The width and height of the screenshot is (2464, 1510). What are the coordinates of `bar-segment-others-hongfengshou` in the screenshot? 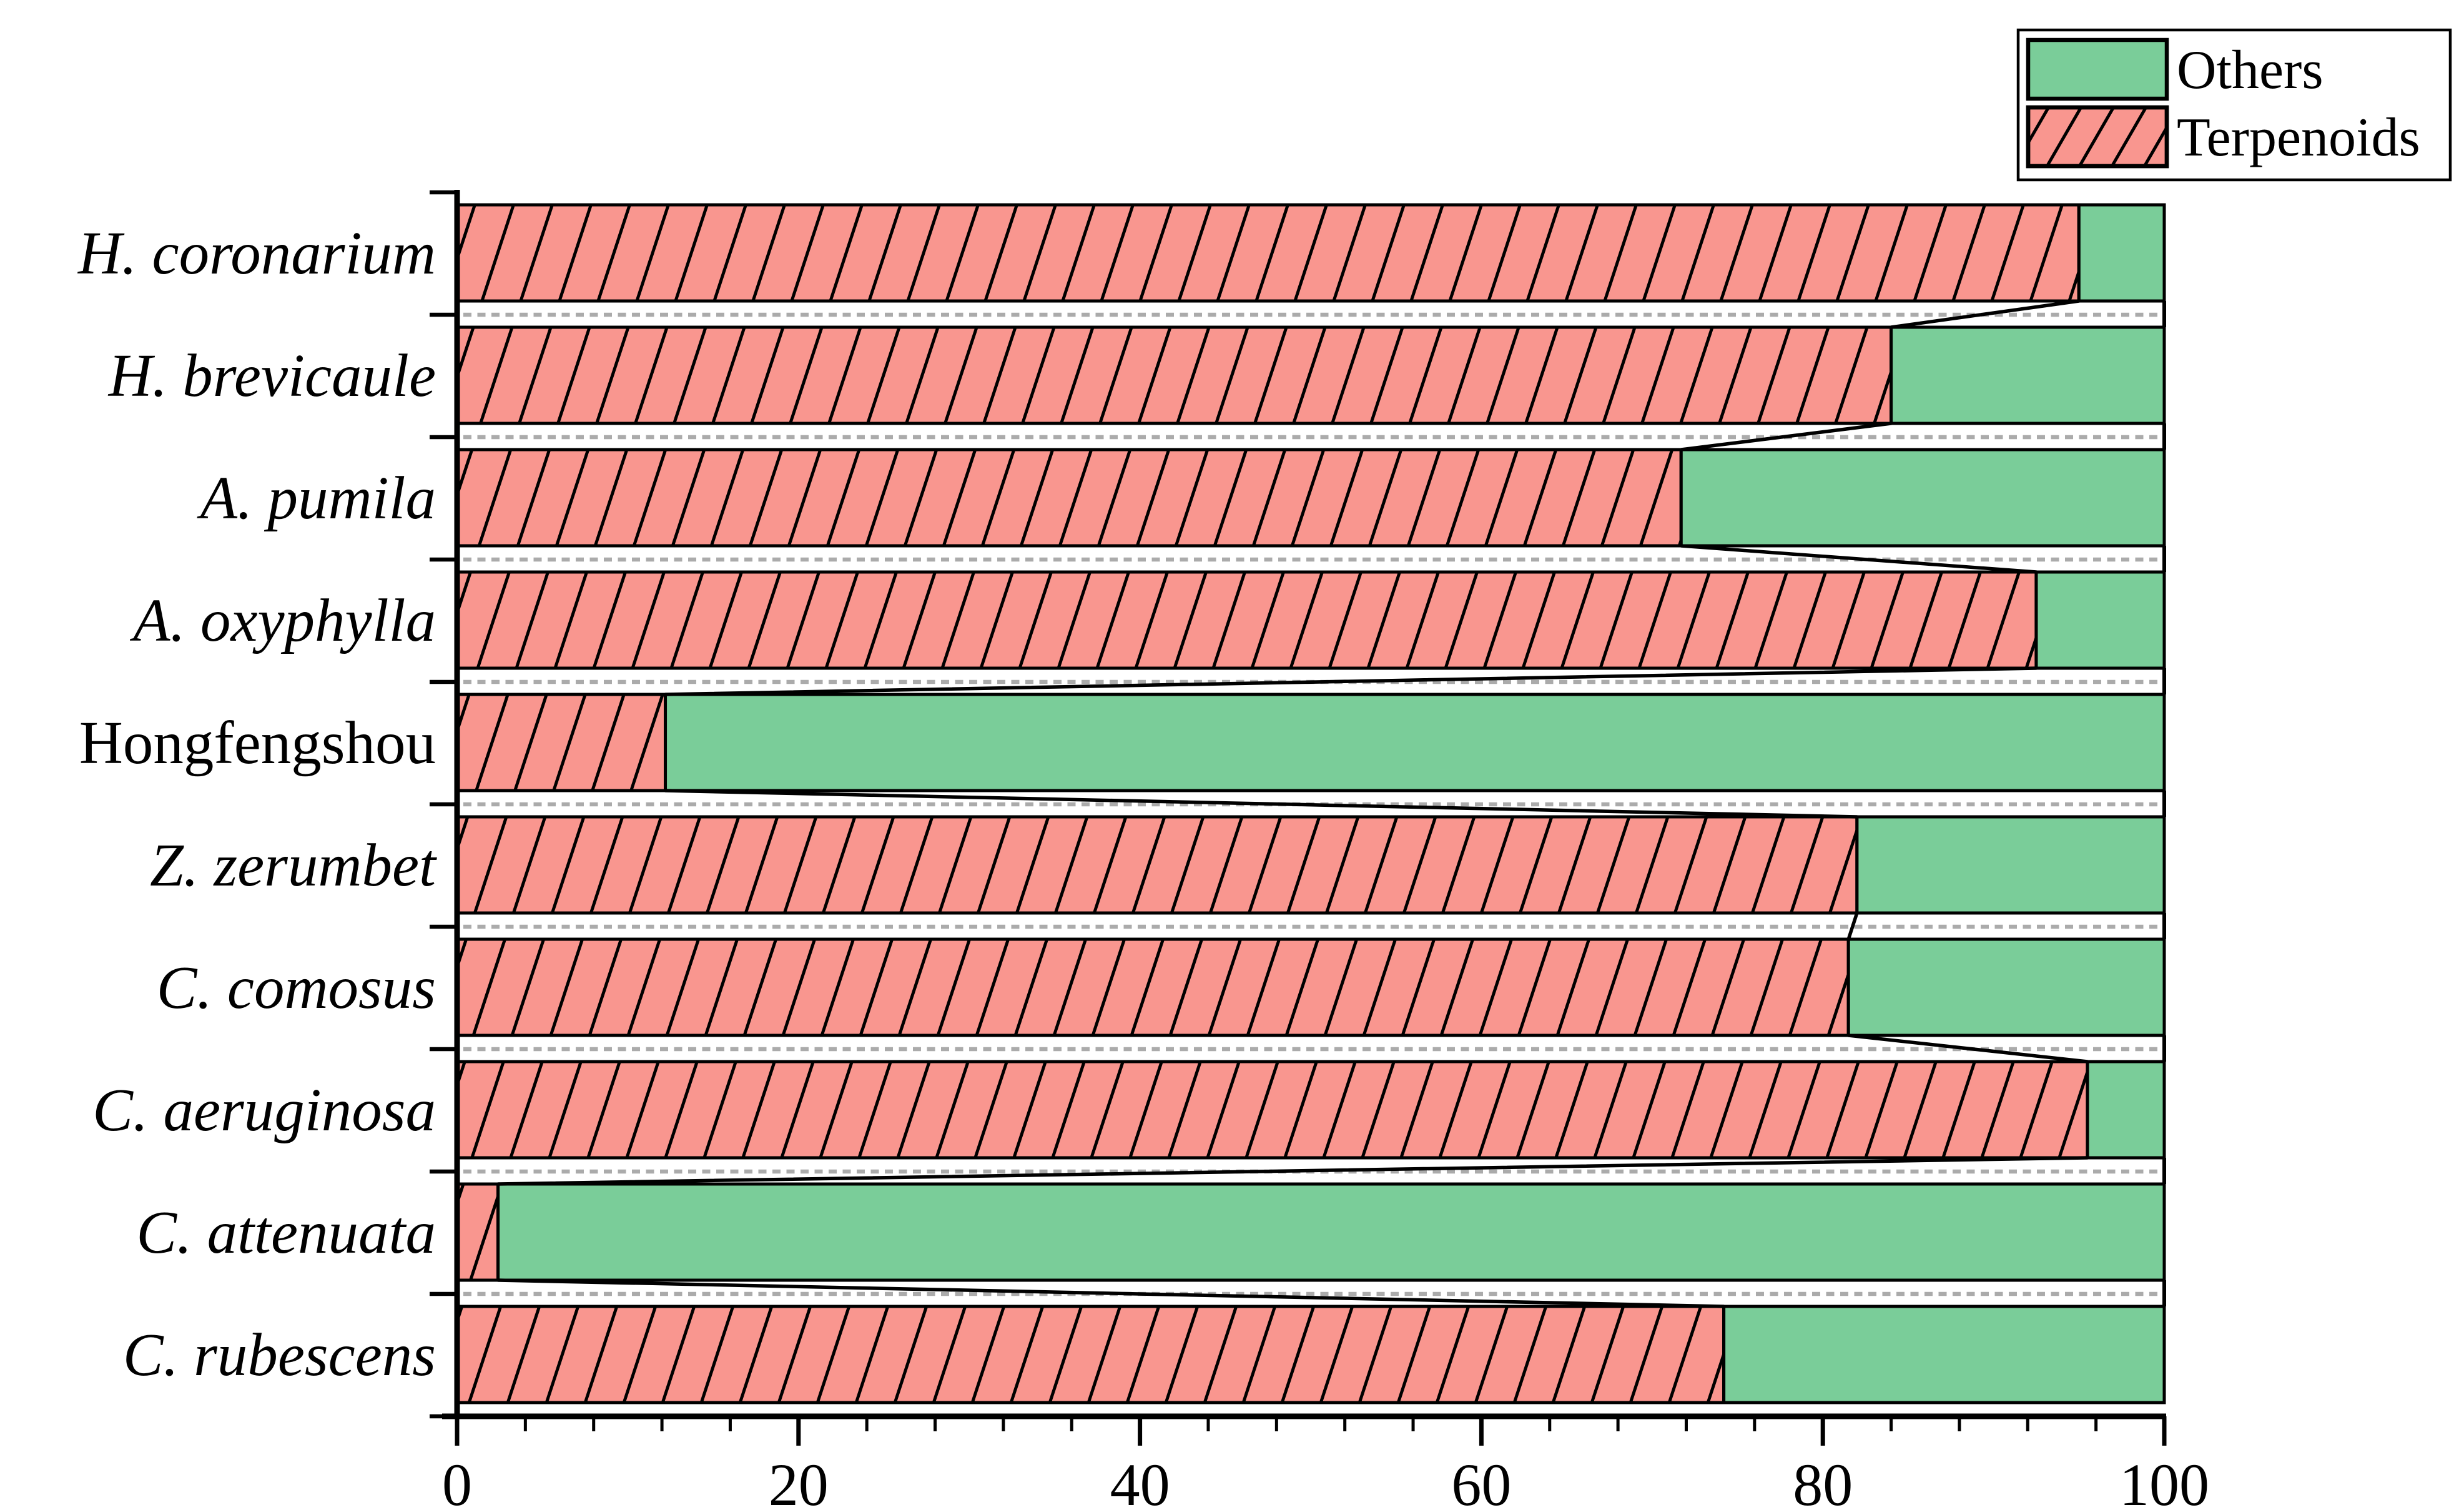 It's located at (1415, 742).